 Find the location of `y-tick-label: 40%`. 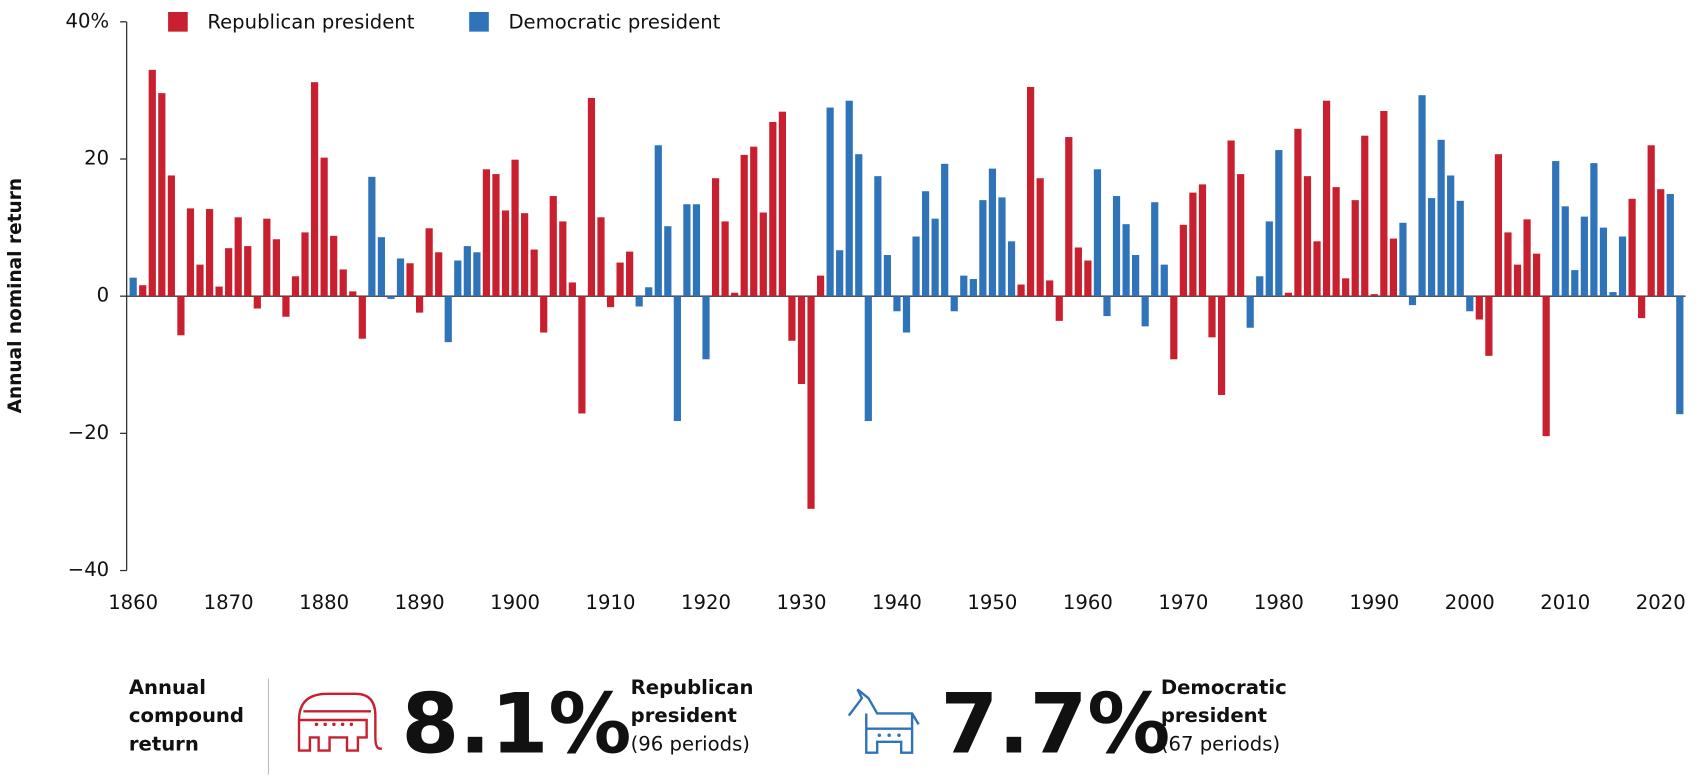

y-tick-label: 40% is located at coordinates (88, 20).